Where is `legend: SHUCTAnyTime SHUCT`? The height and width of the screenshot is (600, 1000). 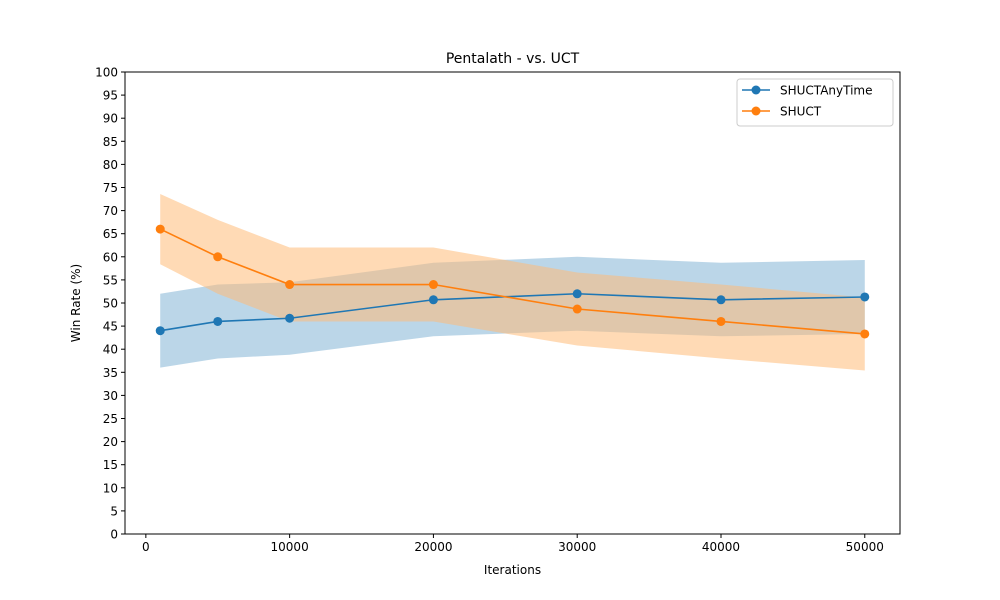
legend: SHUCTAnyTime SHUCT is located at coordinates (815, 102).